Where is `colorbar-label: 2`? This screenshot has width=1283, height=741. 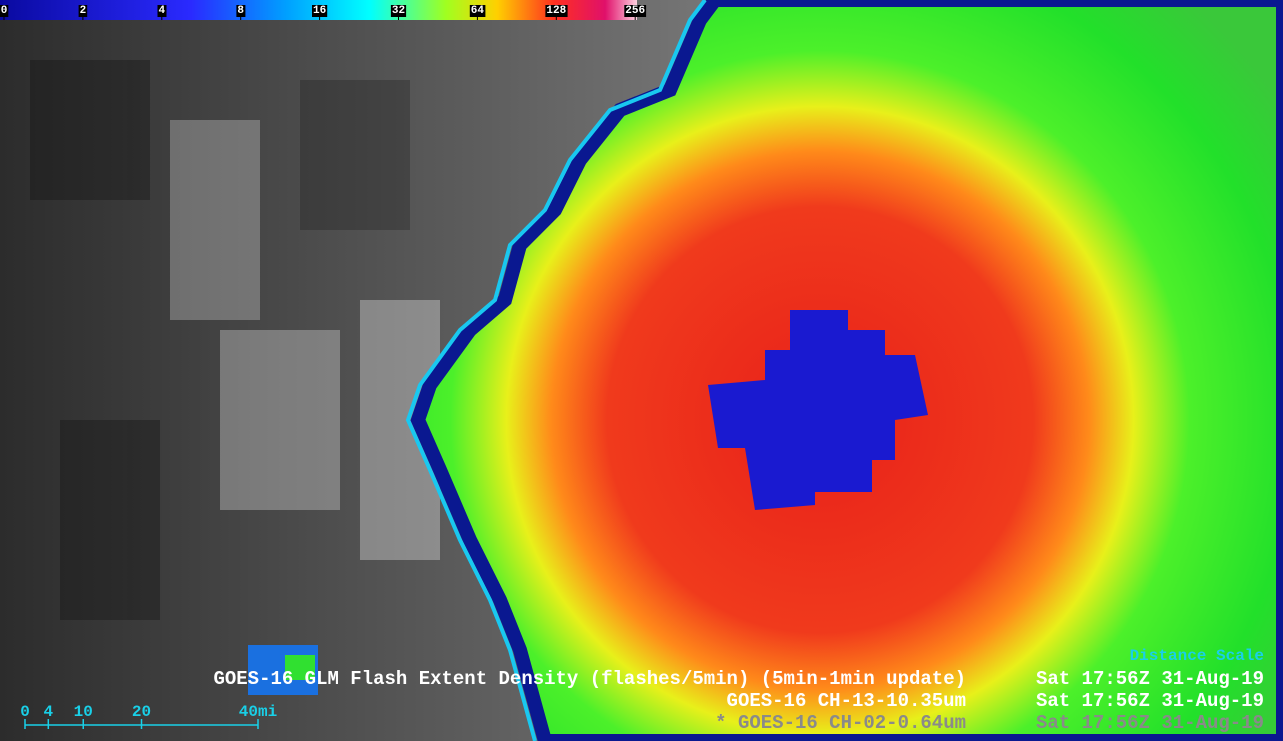 colorbar-label: 2 is located at coordinates (83, 11).